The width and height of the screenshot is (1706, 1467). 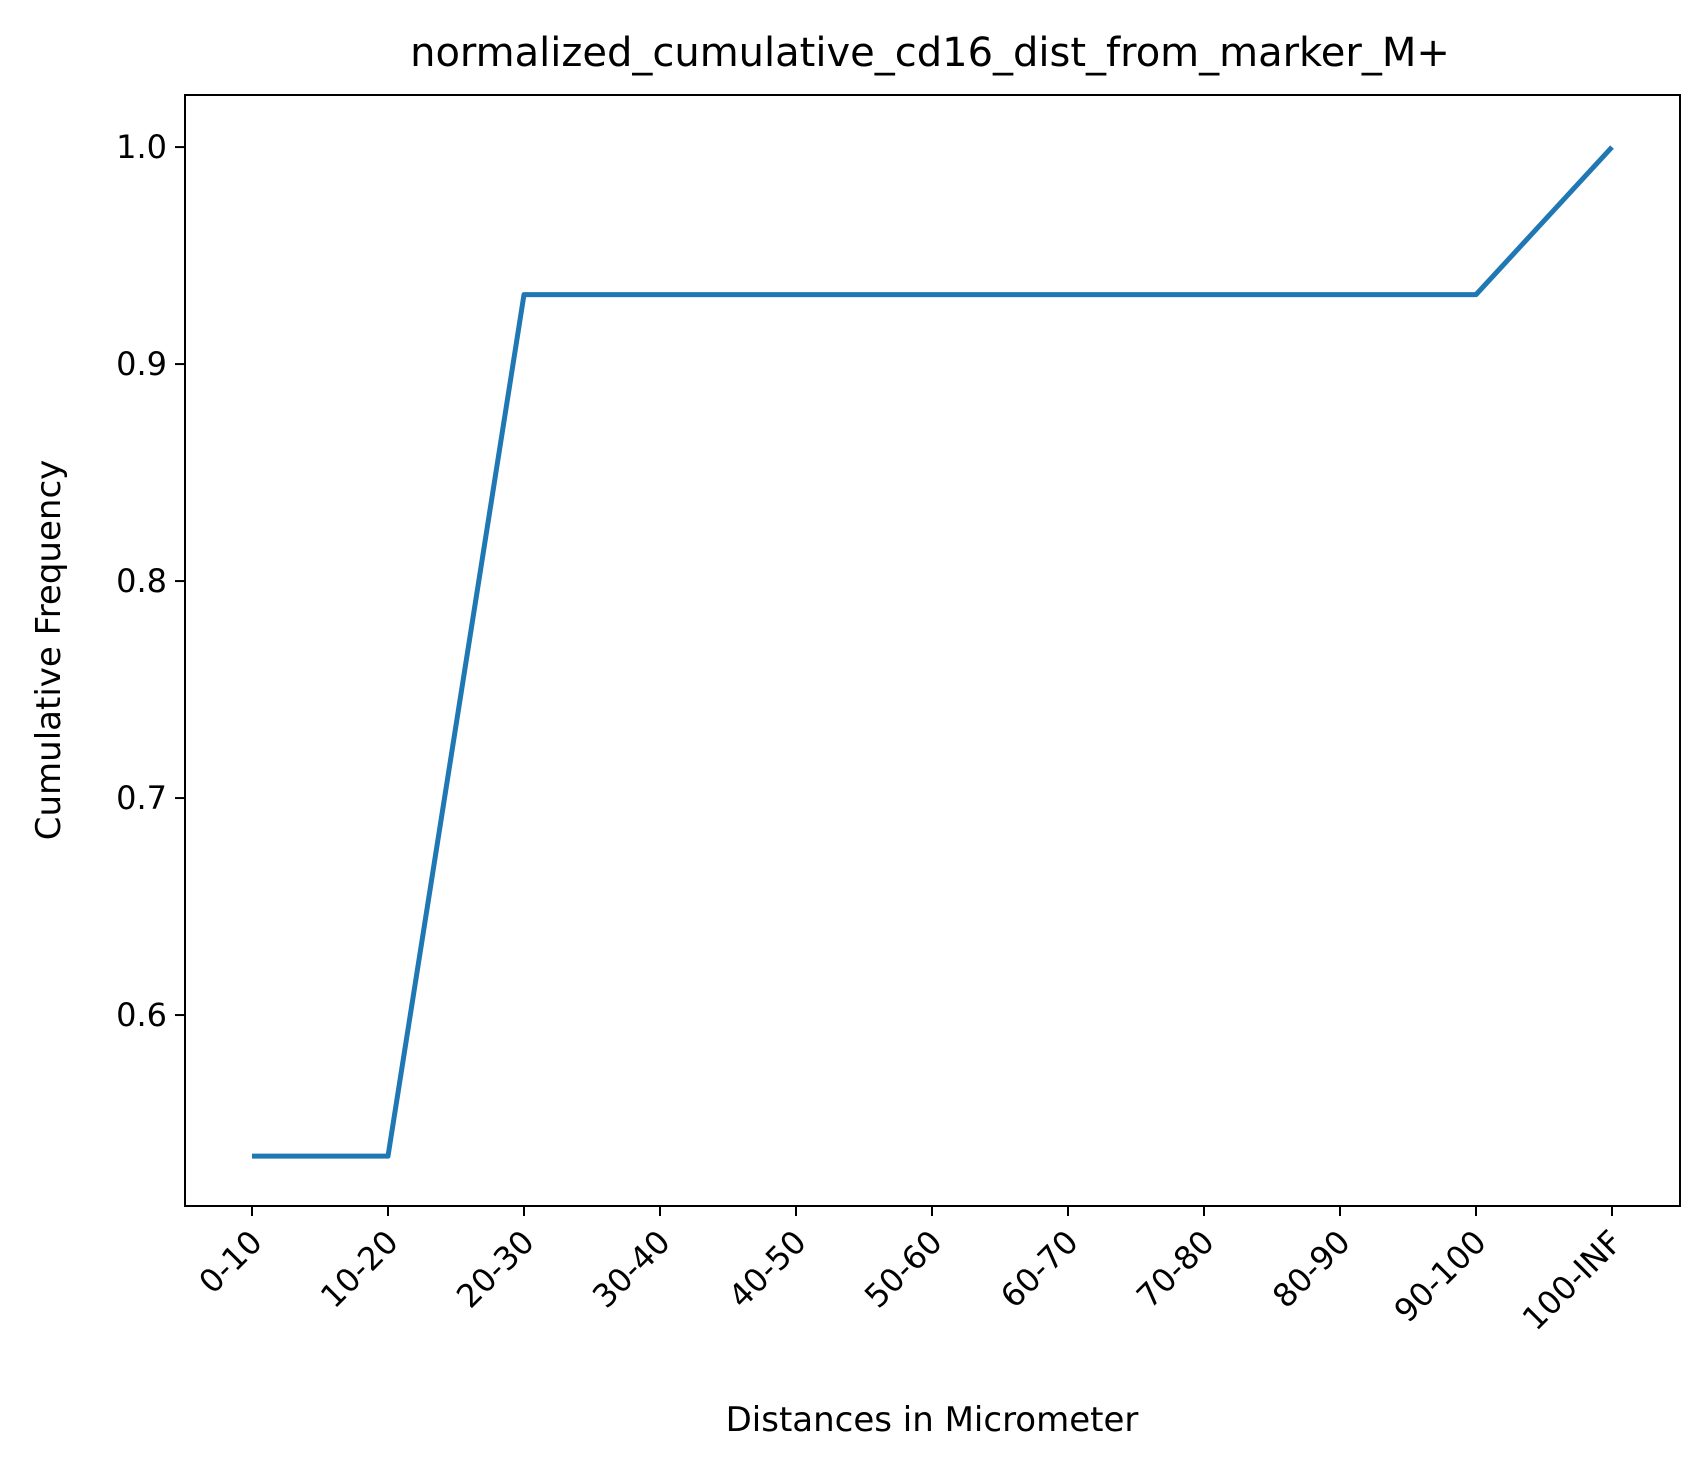 I want to click on x-tick-label: 90-100, so click(x=1440, y=1276).